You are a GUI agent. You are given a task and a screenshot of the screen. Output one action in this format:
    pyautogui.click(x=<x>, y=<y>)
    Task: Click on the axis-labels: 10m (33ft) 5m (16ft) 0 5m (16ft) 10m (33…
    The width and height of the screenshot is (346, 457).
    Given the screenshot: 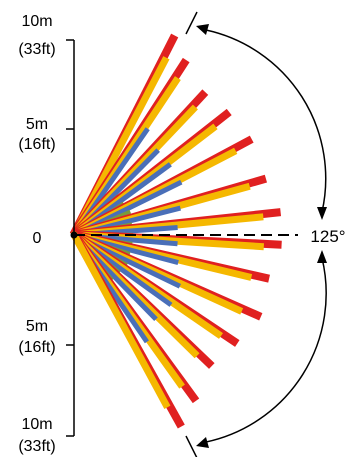 What is the action you would take?
    pyautogui.click(x=36, y=234)
    